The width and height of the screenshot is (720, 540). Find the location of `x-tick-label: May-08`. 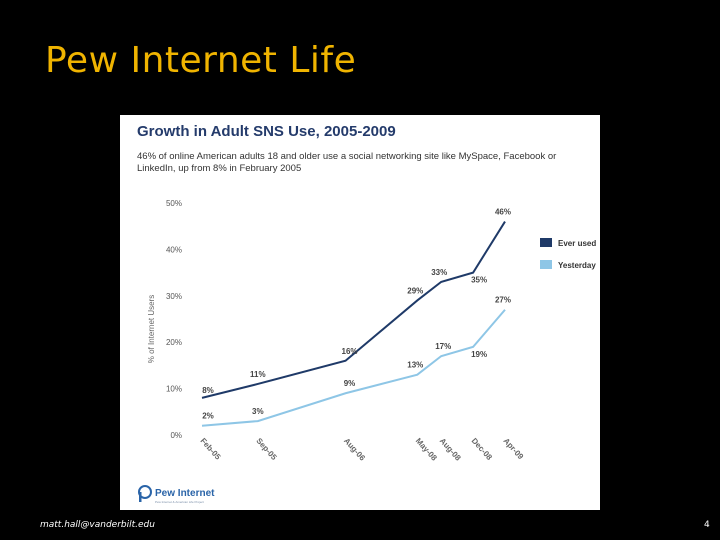

x-tick-label: May-08 is located at coordinates (426, 449).